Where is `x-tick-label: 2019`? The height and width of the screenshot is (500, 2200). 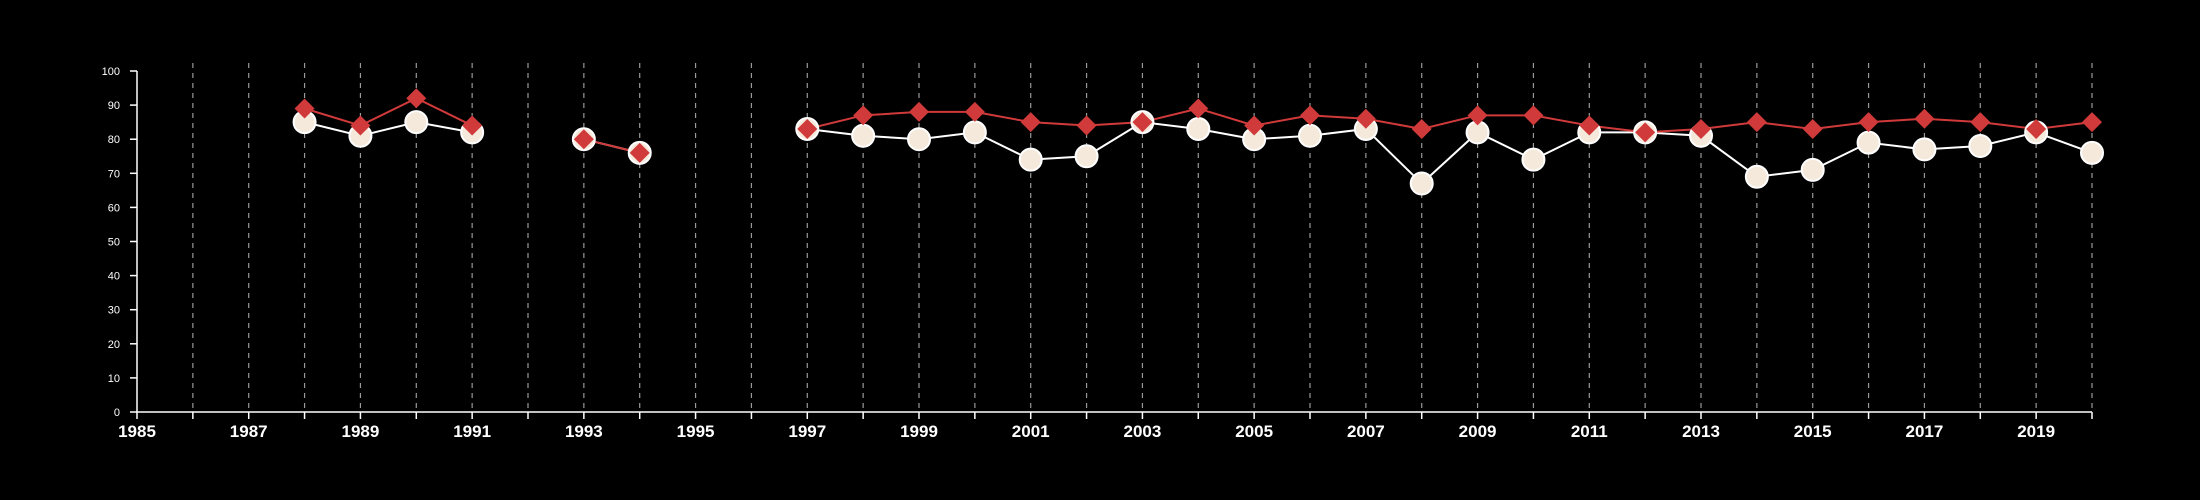 x-tick-label: 2019 is located at coordinates (2036, 431).